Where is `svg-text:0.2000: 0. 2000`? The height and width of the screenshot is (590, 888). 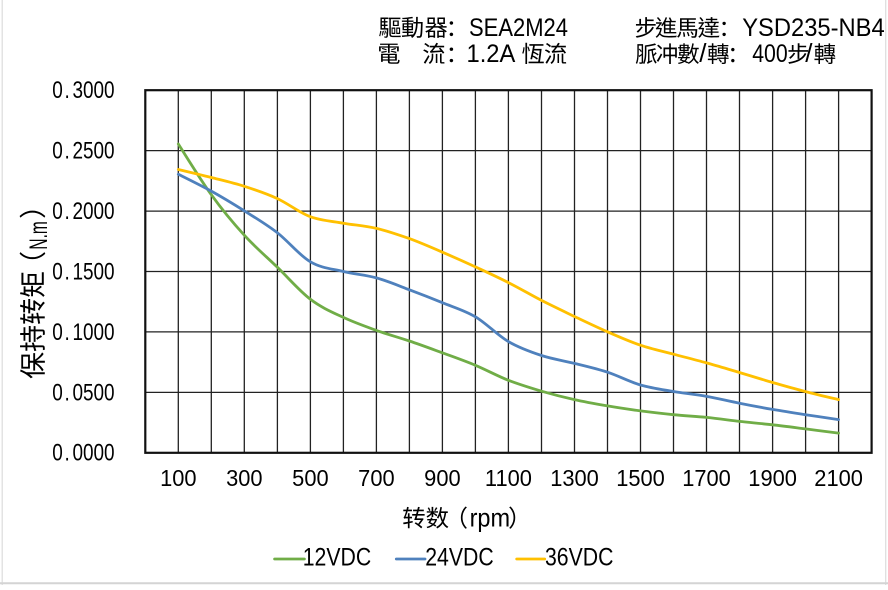 svg-text:0.2000: 0. 2000 is located at coordinates (83, 211).